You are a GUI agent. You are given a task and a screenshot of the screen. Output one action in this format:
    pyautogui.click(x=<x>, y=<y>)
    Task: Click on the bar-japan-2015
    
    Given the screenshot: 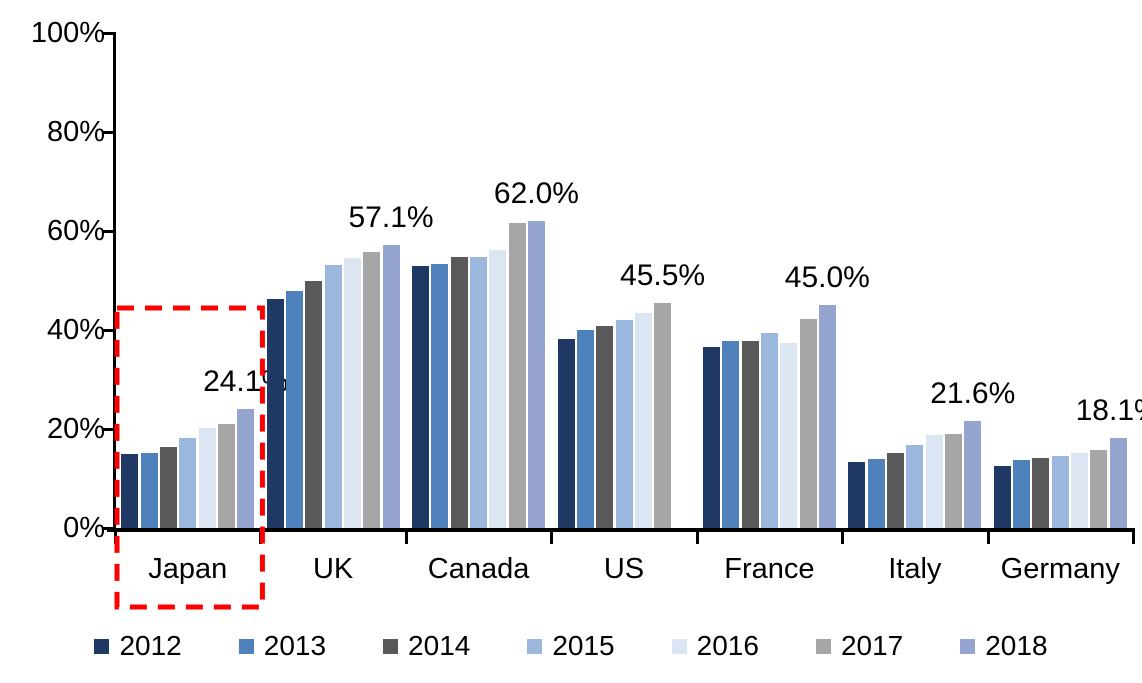 What is the action you would take?
    pyautogui.click(x=188, y=482)
    